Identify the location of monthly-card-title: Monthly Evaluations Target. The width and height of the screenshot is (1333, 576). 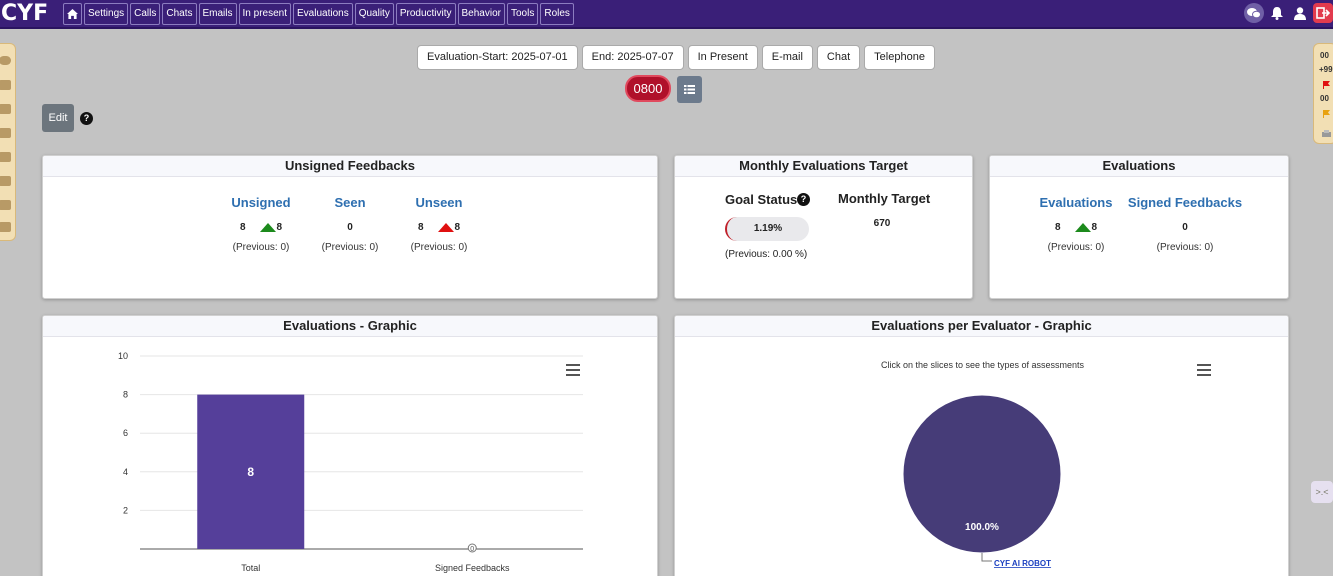
(823, 166).